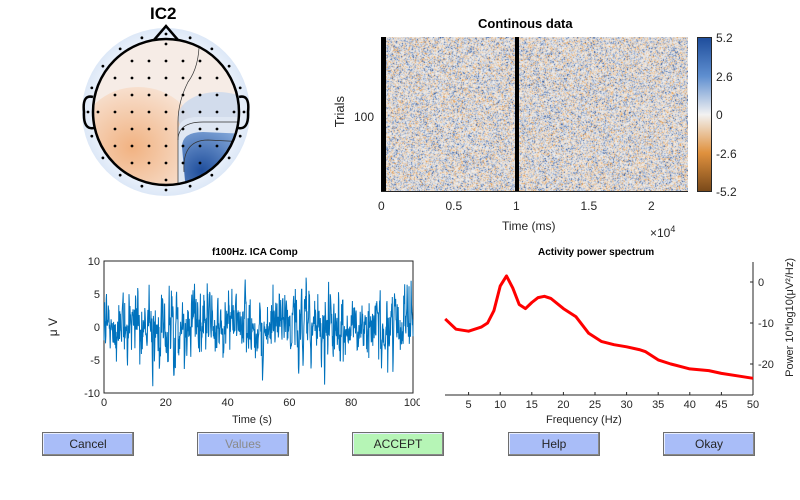 Image resolution: width=800 pixels, height=500 pixels. What do you see at coordinates (166, 403) in the screenshot?
I see `activity-xtick: 20` at bounding box center [166, 403].